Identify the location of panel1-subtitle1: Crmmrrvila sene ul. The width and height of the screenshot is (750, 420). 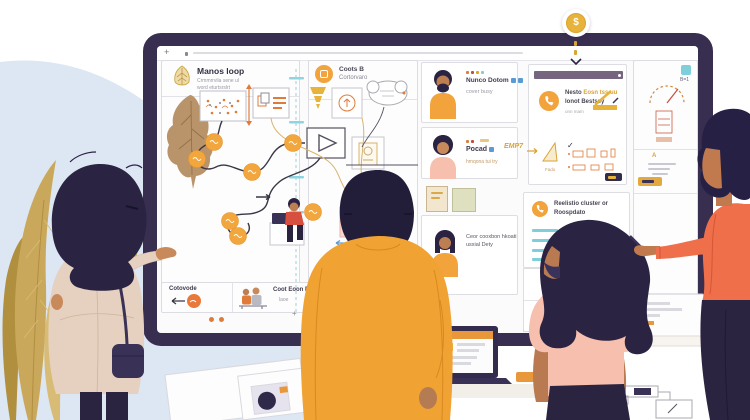
(218, 81).